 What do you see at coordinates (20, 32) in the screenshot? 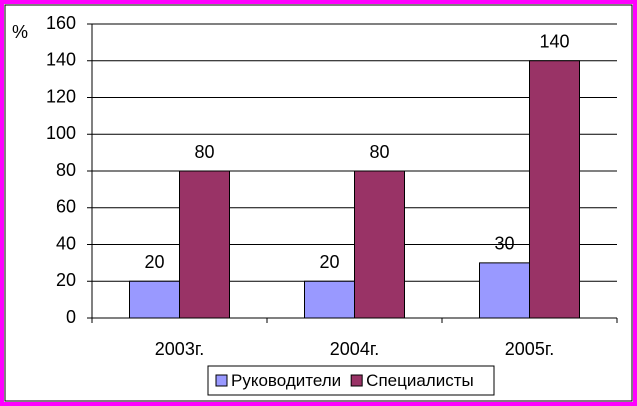
I see `y-axis-label: %` at bounding box center [20, 32].